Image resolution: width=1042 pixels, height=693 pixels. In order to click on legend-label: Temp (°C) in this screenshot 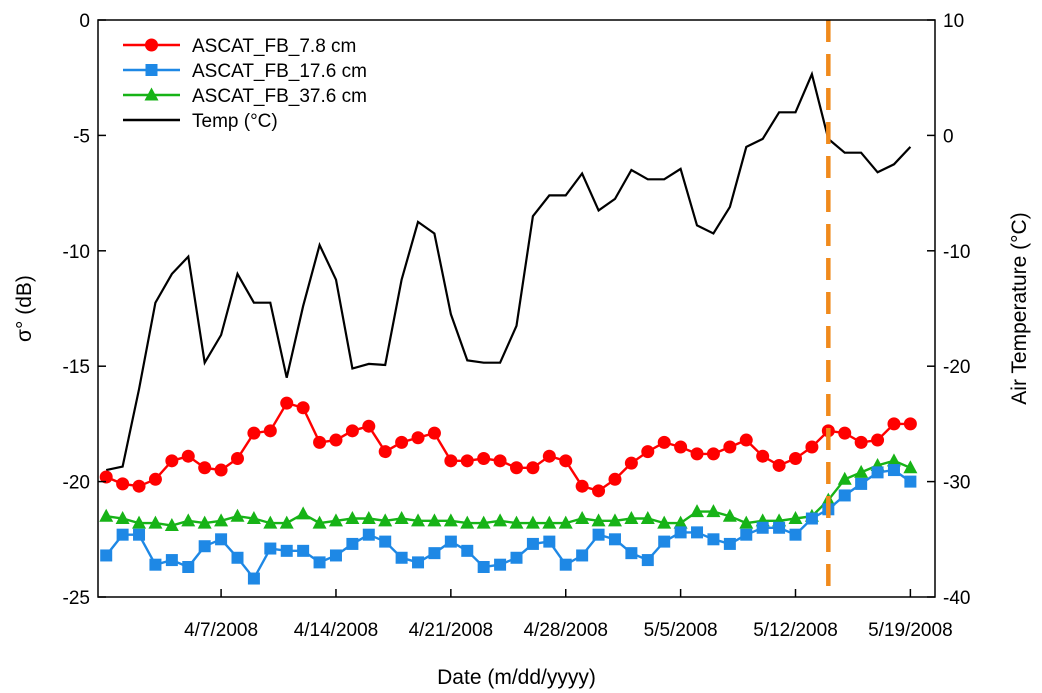, I will do `click(235, 121)`.